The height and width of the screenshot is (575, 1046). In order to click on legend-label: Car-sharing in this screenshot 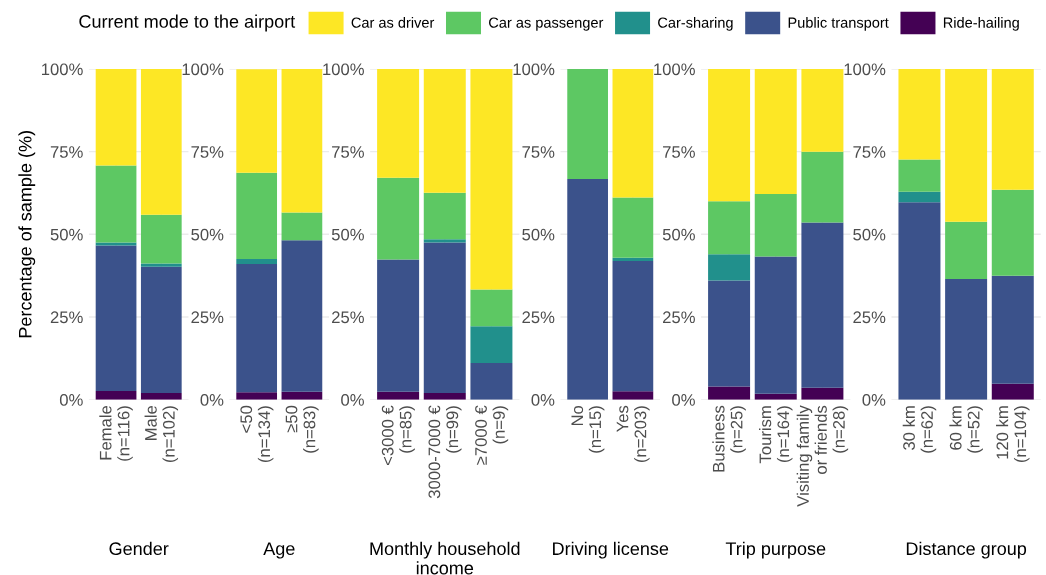, I will do `click(695, 24)`.